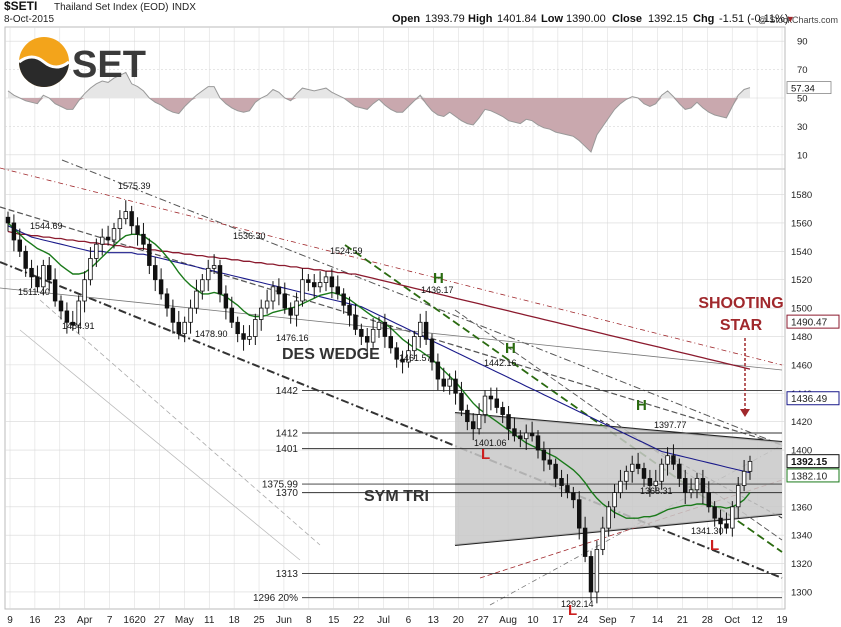 This screenshot has height=627, width=841. I want to click on price-tags: 1490.47 1436.49 1392.15 1382.10, so click(813, 398).